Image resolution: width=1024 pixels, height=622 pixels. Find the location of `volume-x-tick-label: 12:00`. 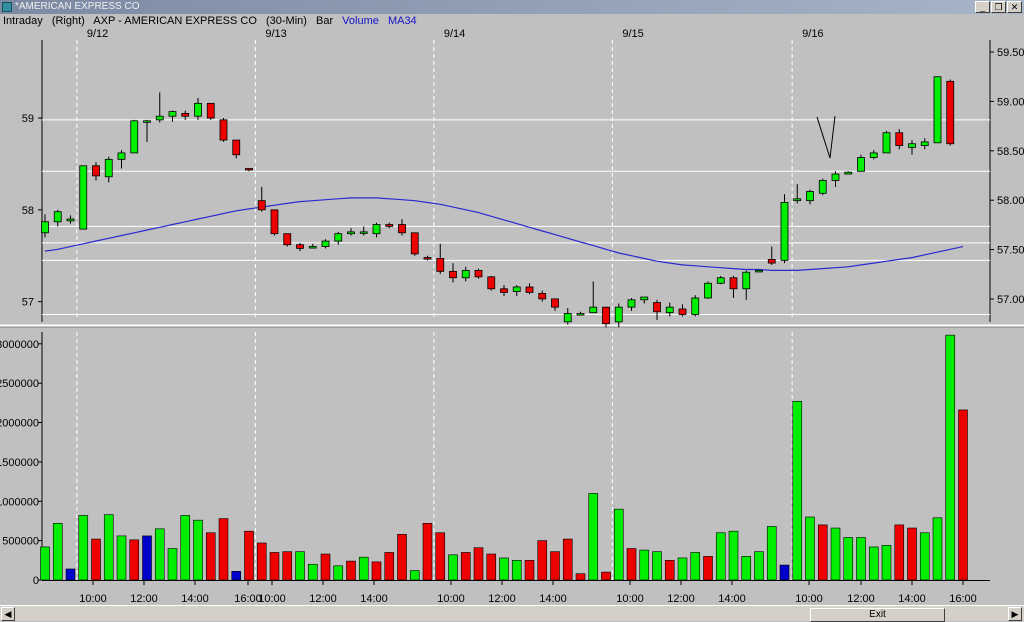

volume-x-tick-label: 12:00 is located at coordinates (323, 599).